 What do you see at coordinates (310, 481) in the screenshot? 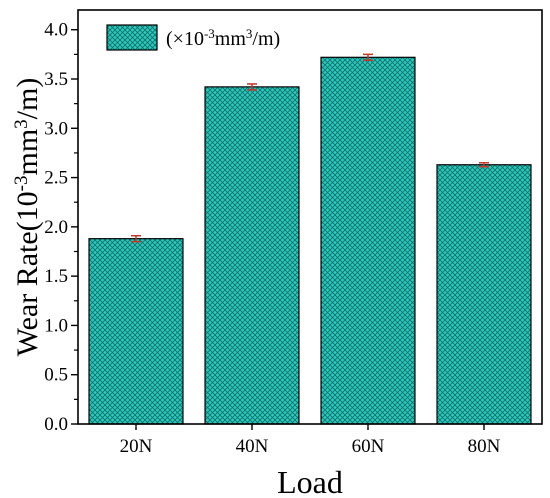
I see `x-axis-title: Load` at bounding box center [310, 481].